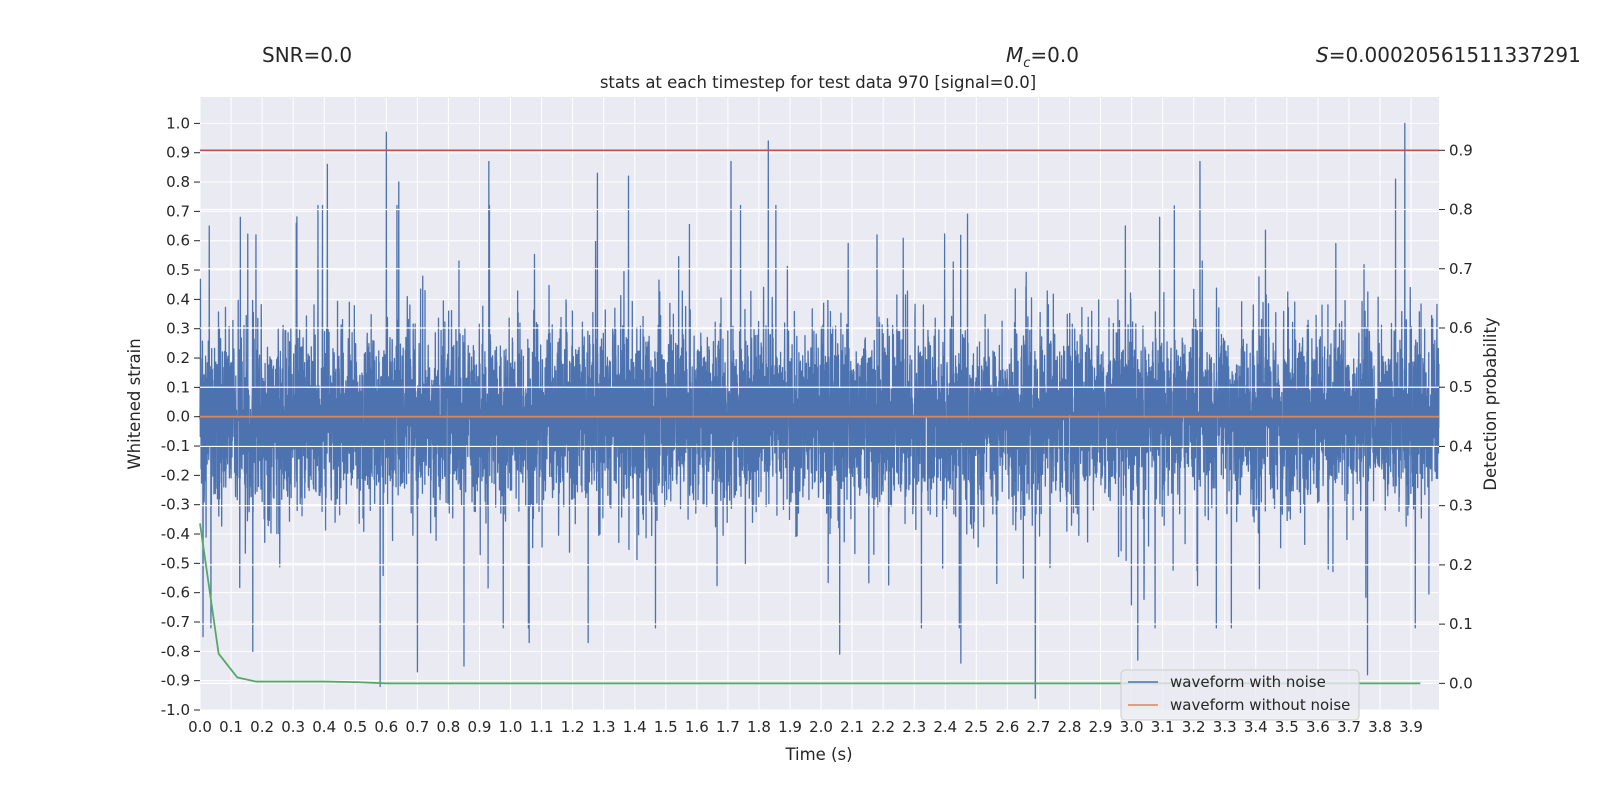  I want to click on x-tick-label: 2.7, so click(1038, 727).